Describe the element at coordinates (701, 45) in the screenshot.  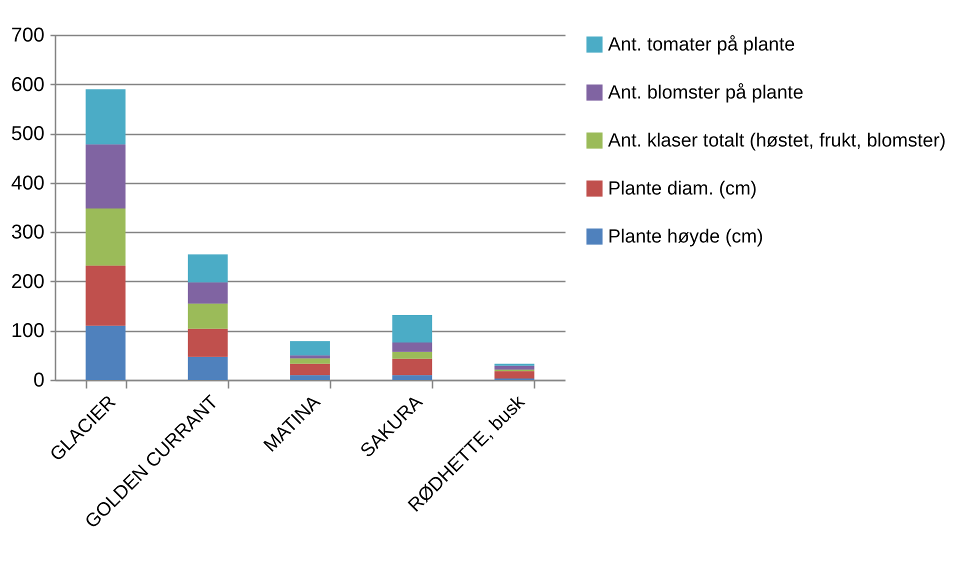
I see `legend-label: Ant. tomater på plante` at that location.